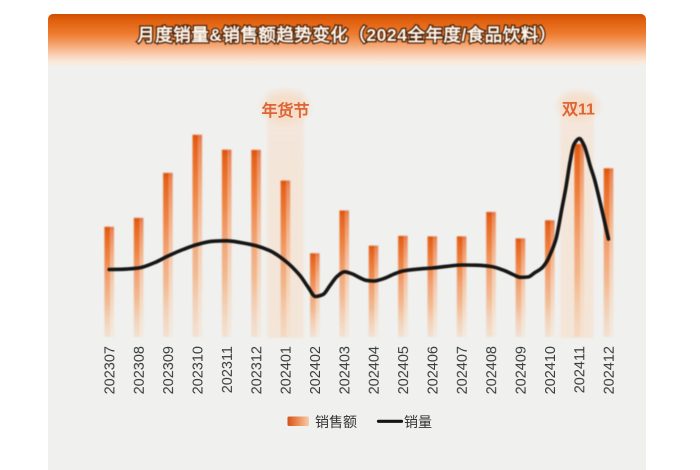  Describe the element at coordinates (346, 35) in the screenshot. I see `svg-text: 月度销量&销售额趋势变化（2024全年度/食品饮料）` at that location.